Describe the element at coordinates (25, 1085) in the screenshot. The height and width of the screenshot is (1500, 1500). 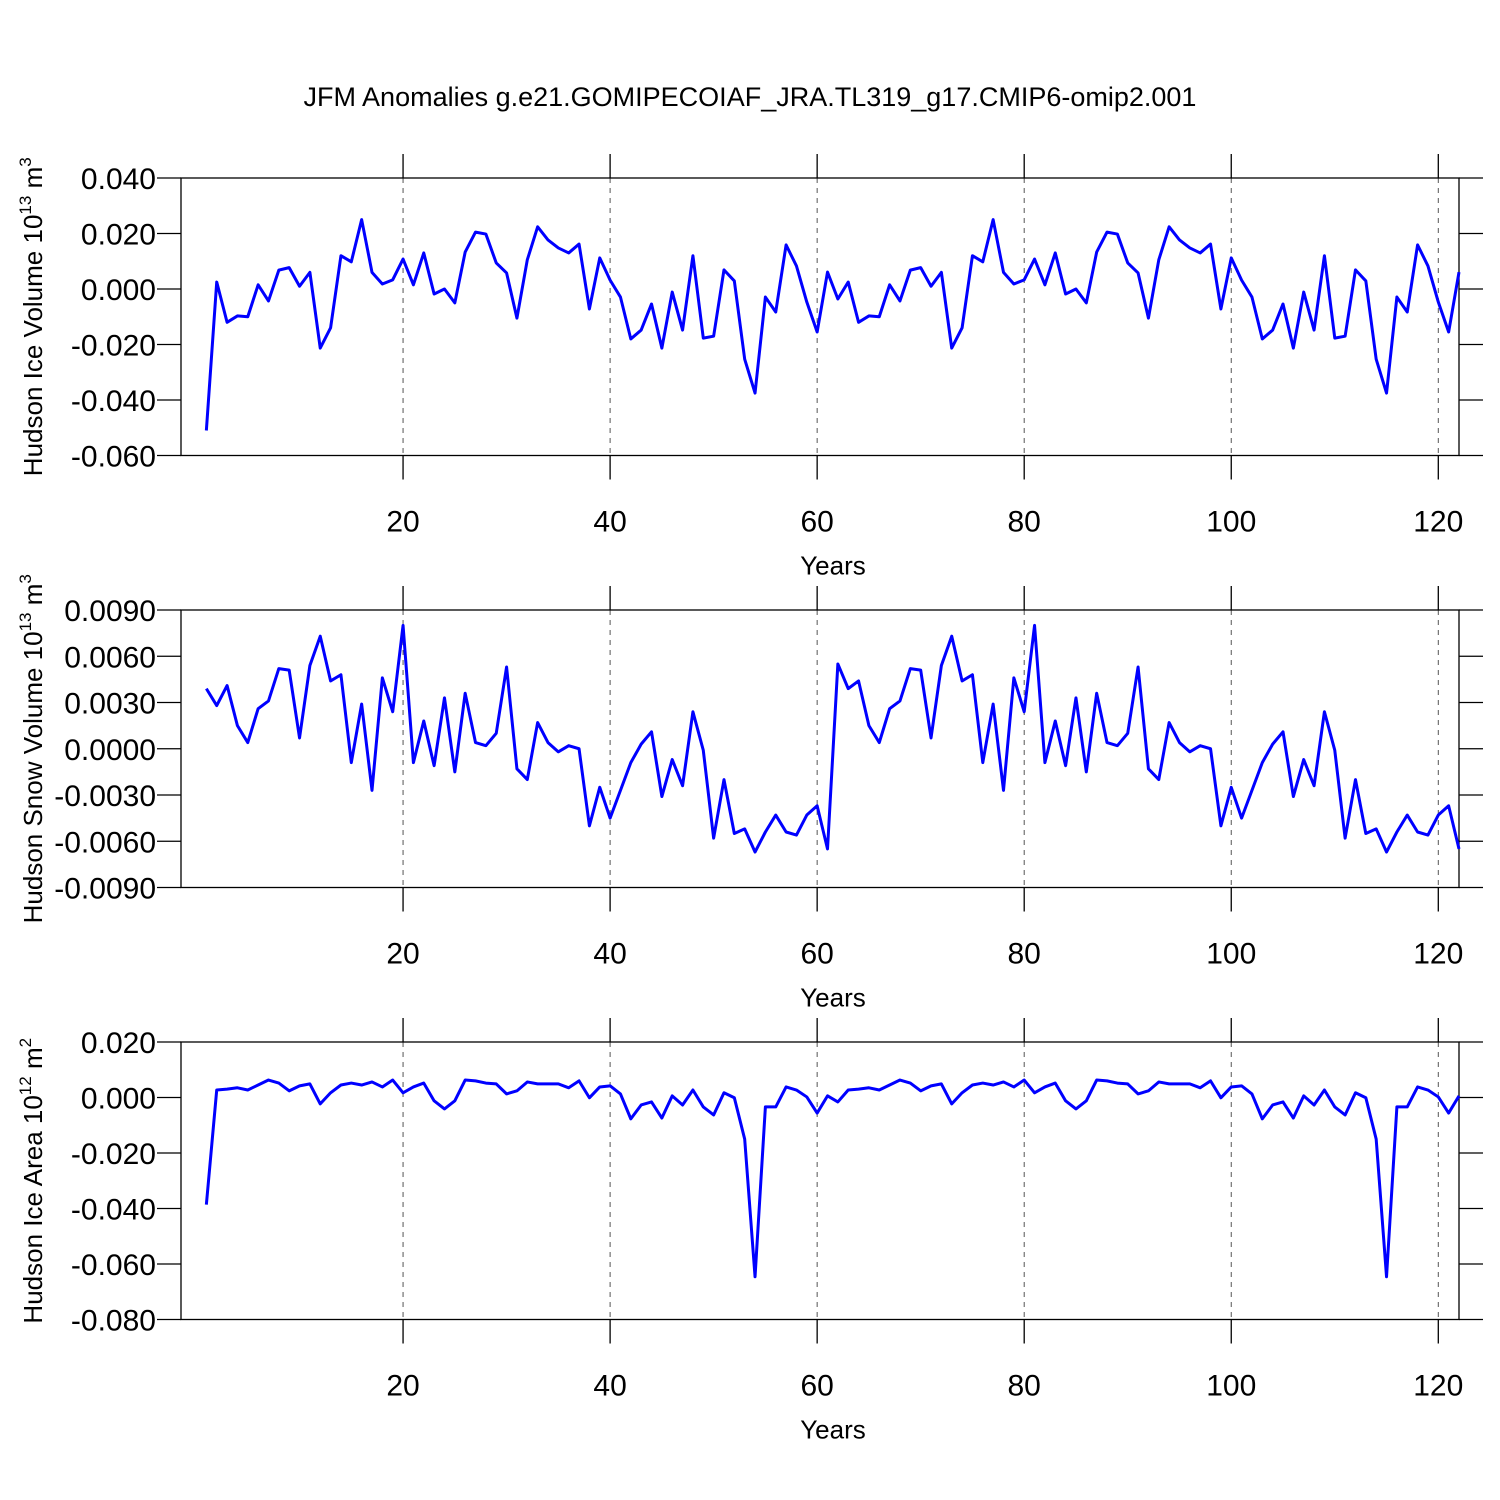
I see `y-axis-title-exponent: 12` at that location.